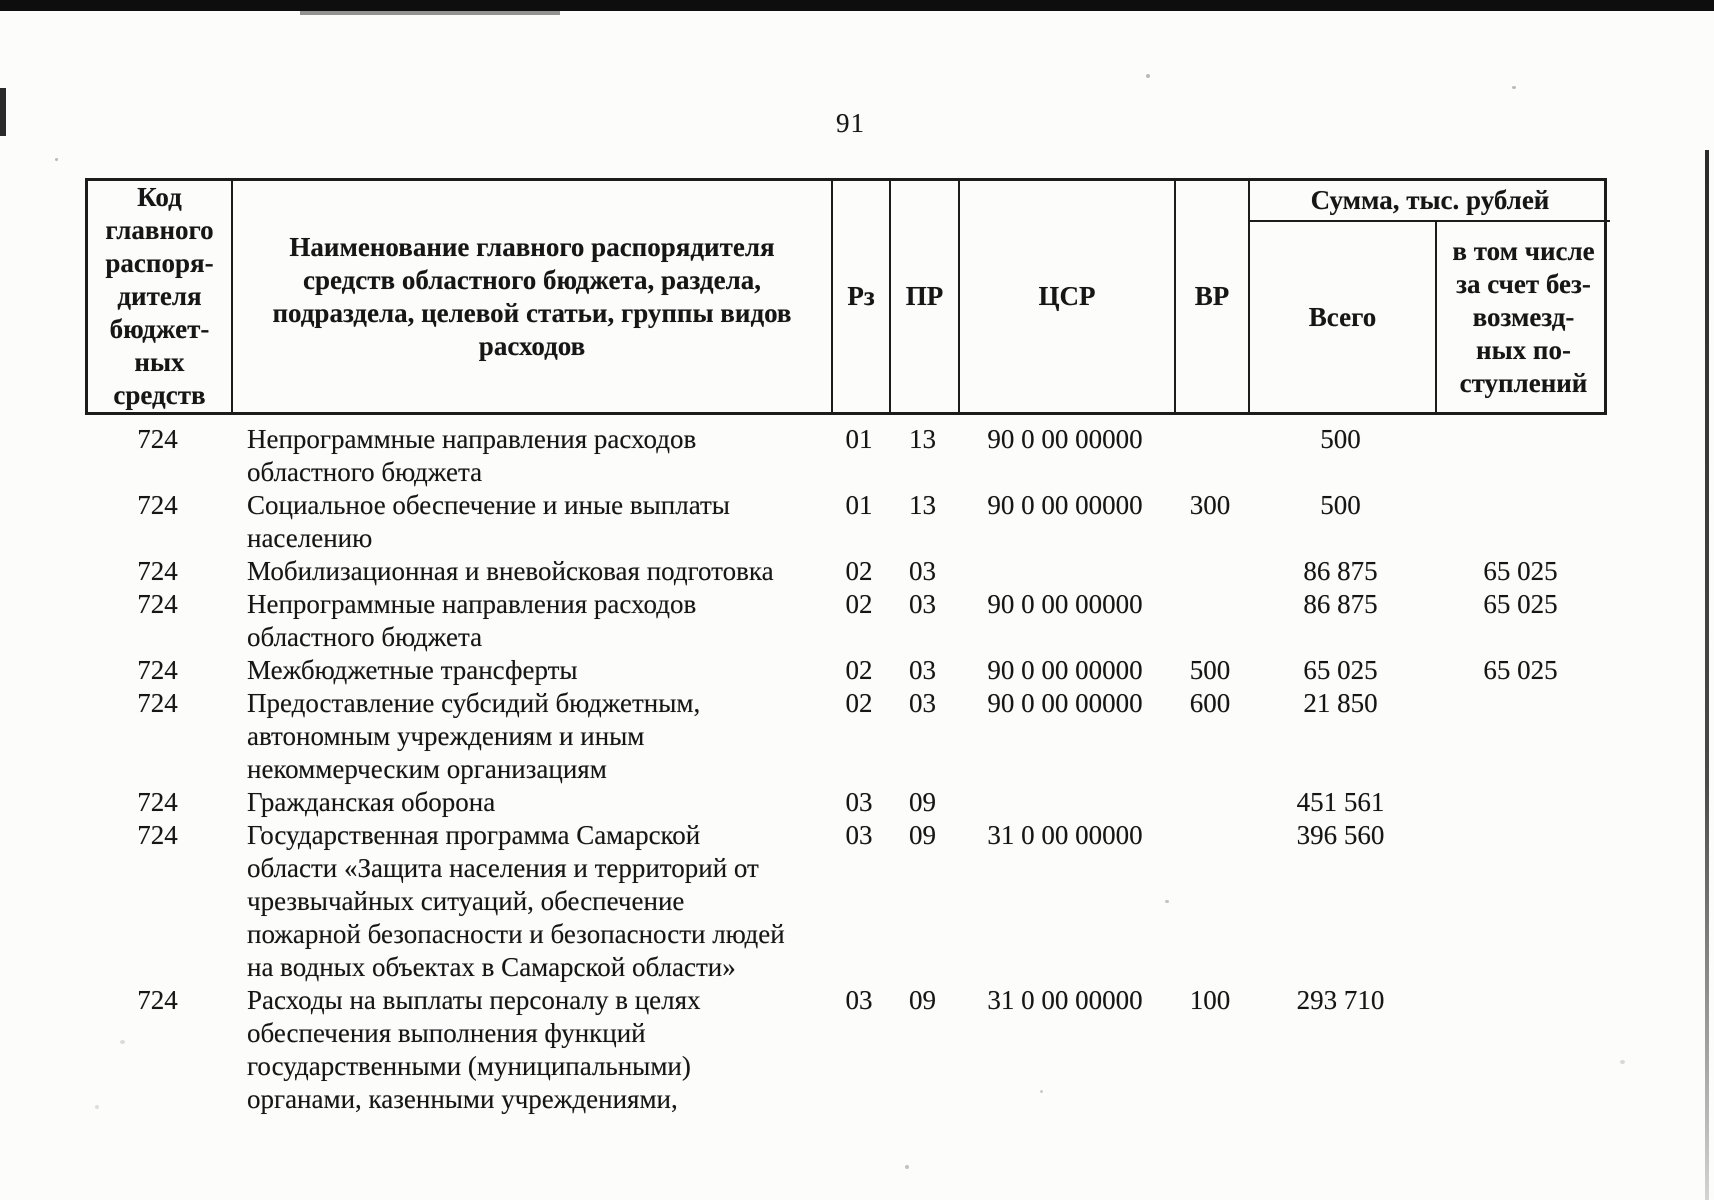 The image size is (1714, 1200). I want to click on cell-vr: 300, so click(1210, 505).